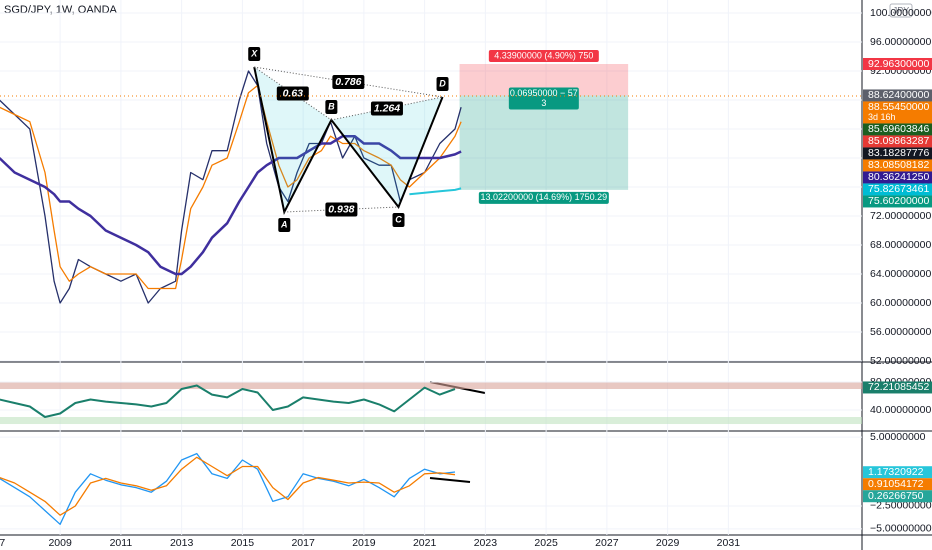  I want to click on x-tick-label: 2021, so click(425, 543).